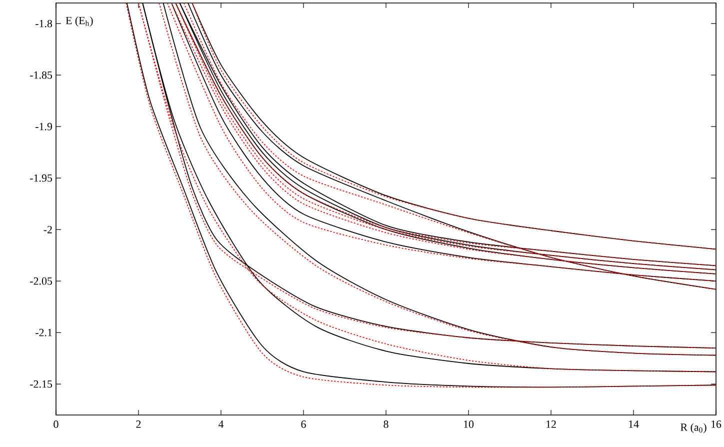 Image resolution: width=724 pixels, height=447 pixels. I want to click on y-axis-title: E (E$_{h}$), so click(79, 21).